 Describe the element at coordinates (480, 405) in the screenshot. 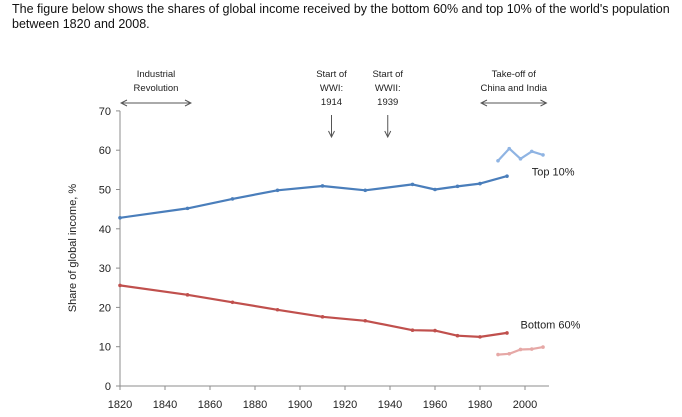

I see `x-tick-label: 1980` at that location.